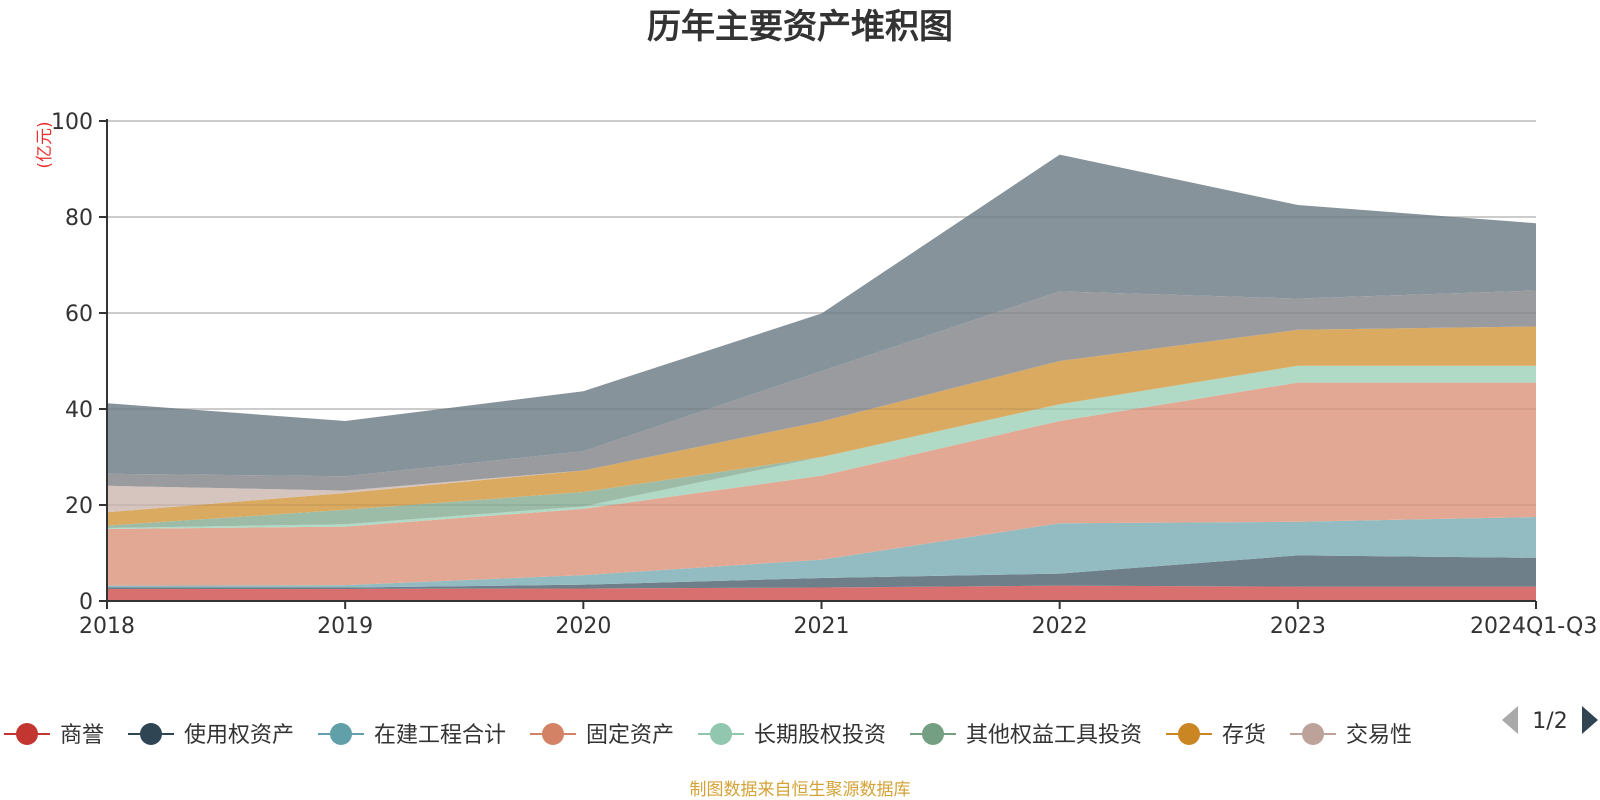 The width and height of the screenshot is (1600, 800). I want to click on legend-label-3: 固定资产, so click(630, 735).